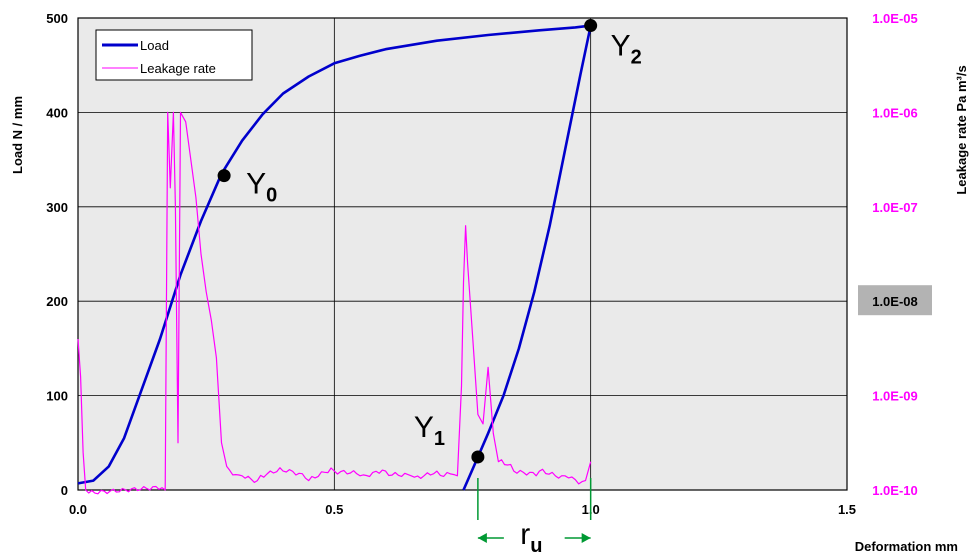 This screenshot has width=971, height=559. Describe the element at coordinates (961, 129) in the screenshot. I see `y2-axis-title: Leakage rate Pa m³/s` at that location.